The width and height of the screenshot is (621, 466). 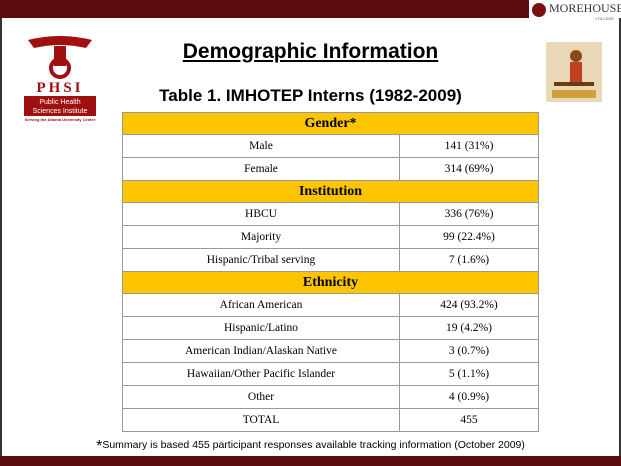 I want to click on row-label: Other, so click(x=261, y=397).